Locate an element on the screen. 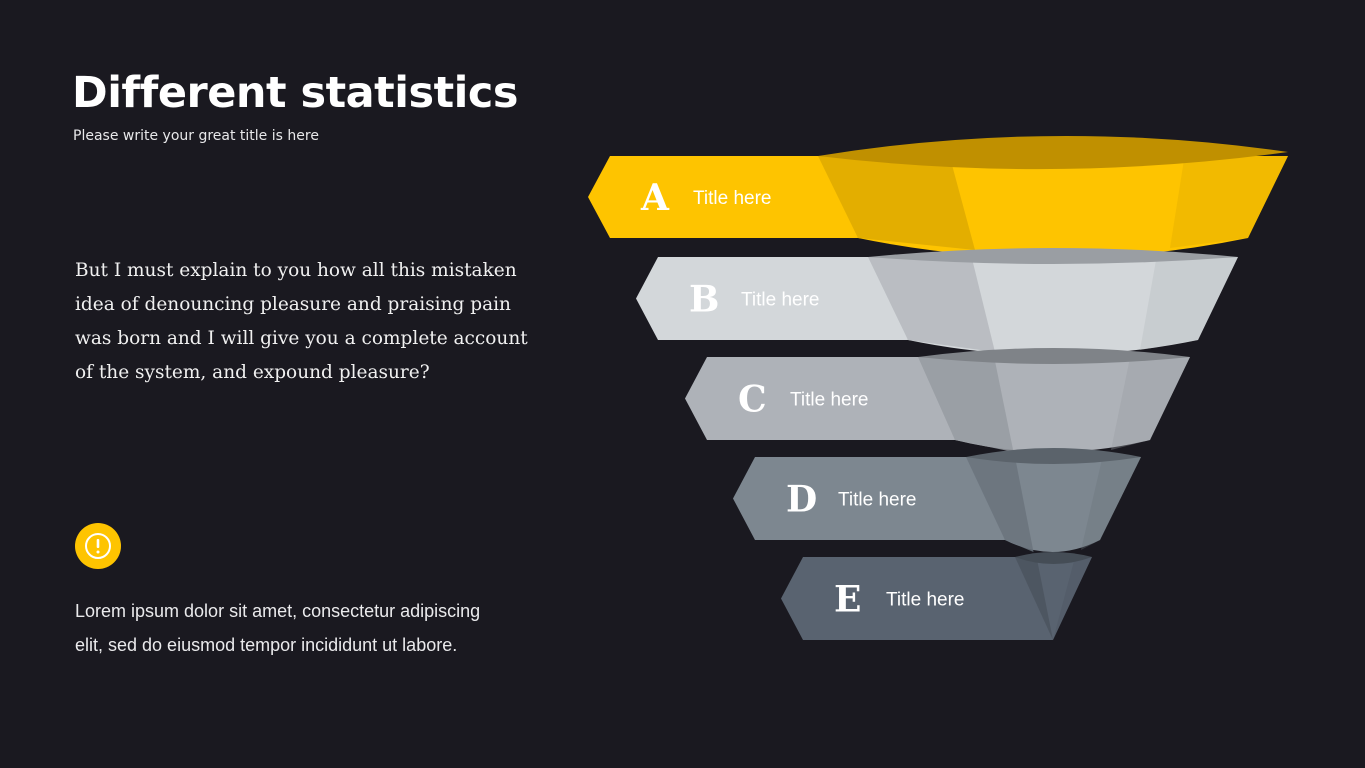  funnel-level-c: C Title here is located at coordinates (937, 400).